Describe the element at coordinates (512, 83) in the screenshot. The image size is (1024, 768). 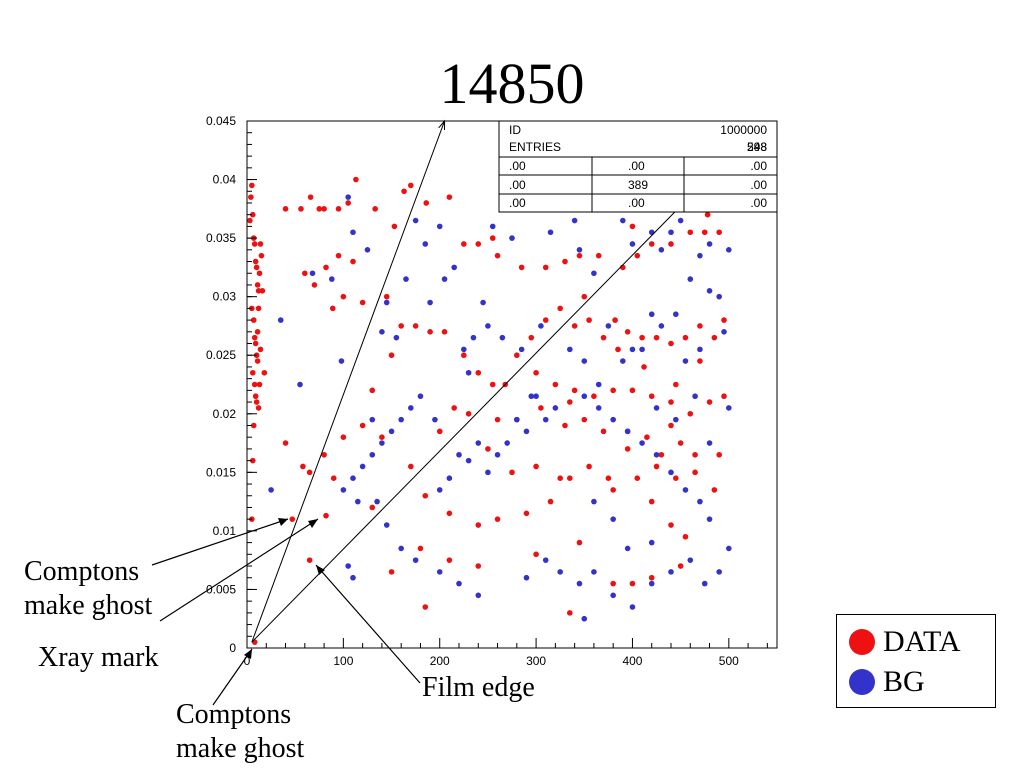
I see `page-title: 14850` at that location.